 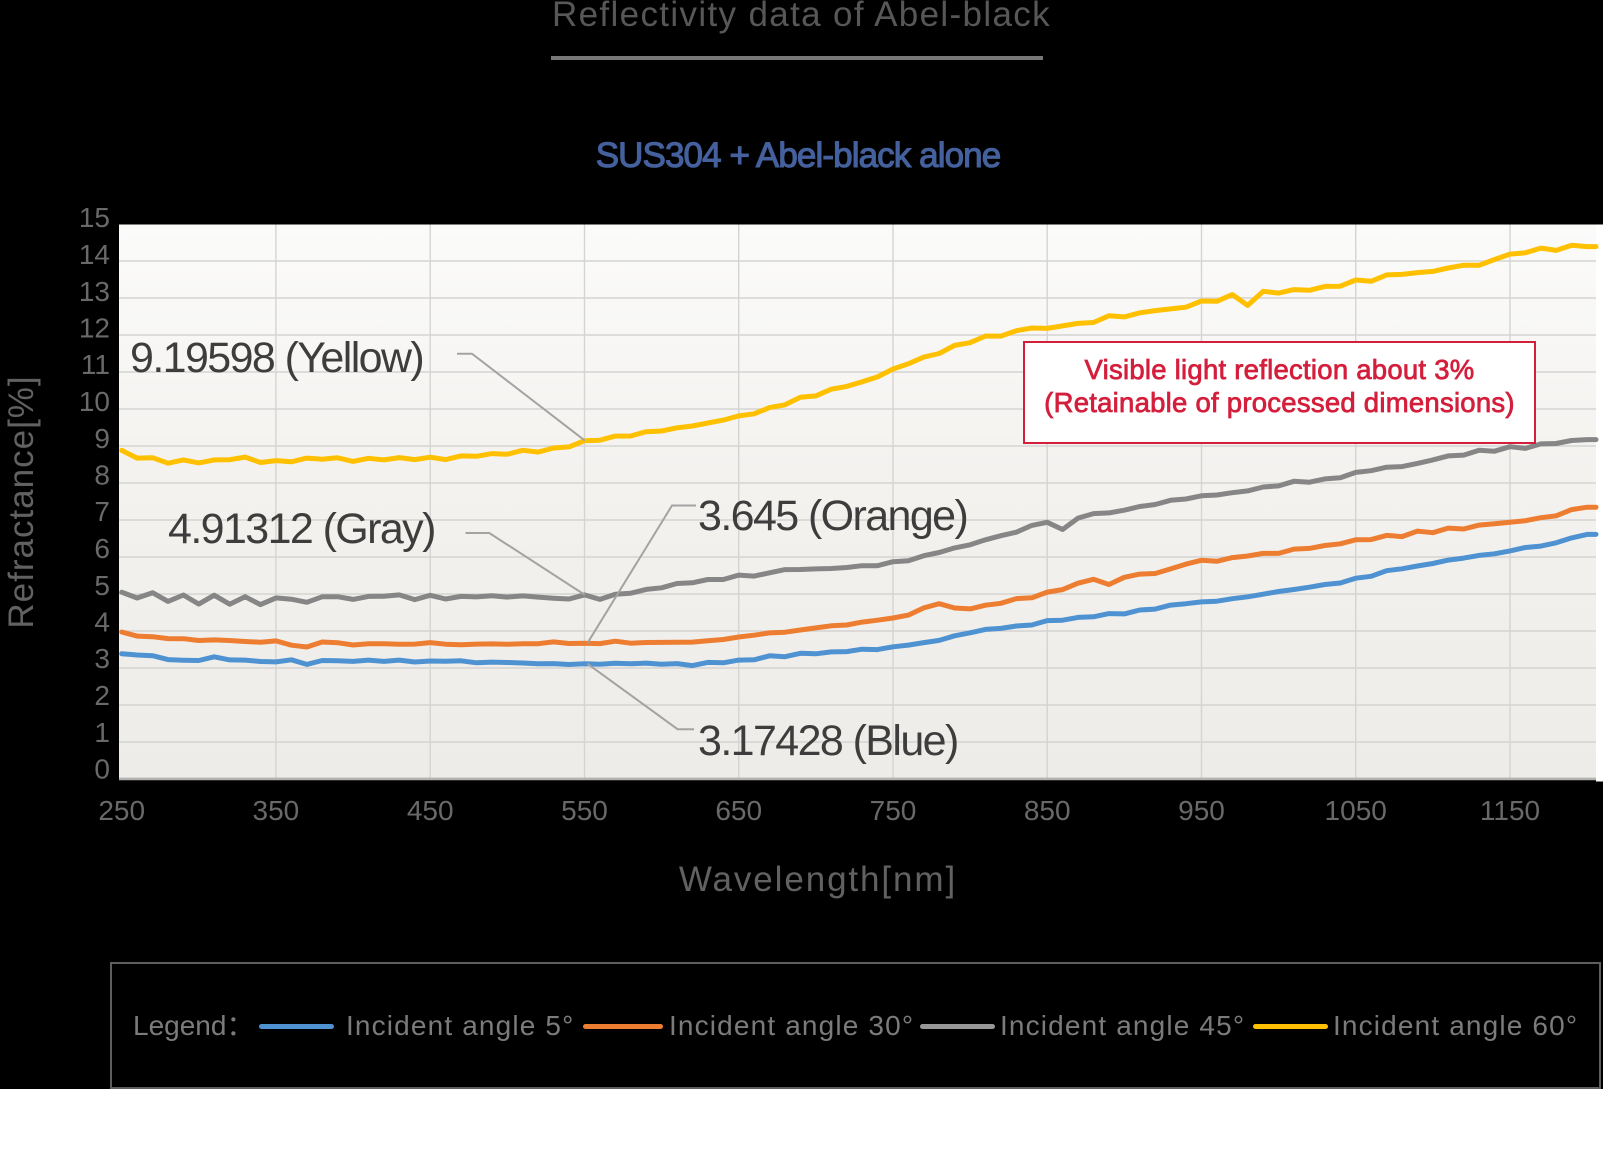 What do you see at coordinates (430, 810) in the screenshot?
I see `svg-text: 450` at bounding box center [430, 810].